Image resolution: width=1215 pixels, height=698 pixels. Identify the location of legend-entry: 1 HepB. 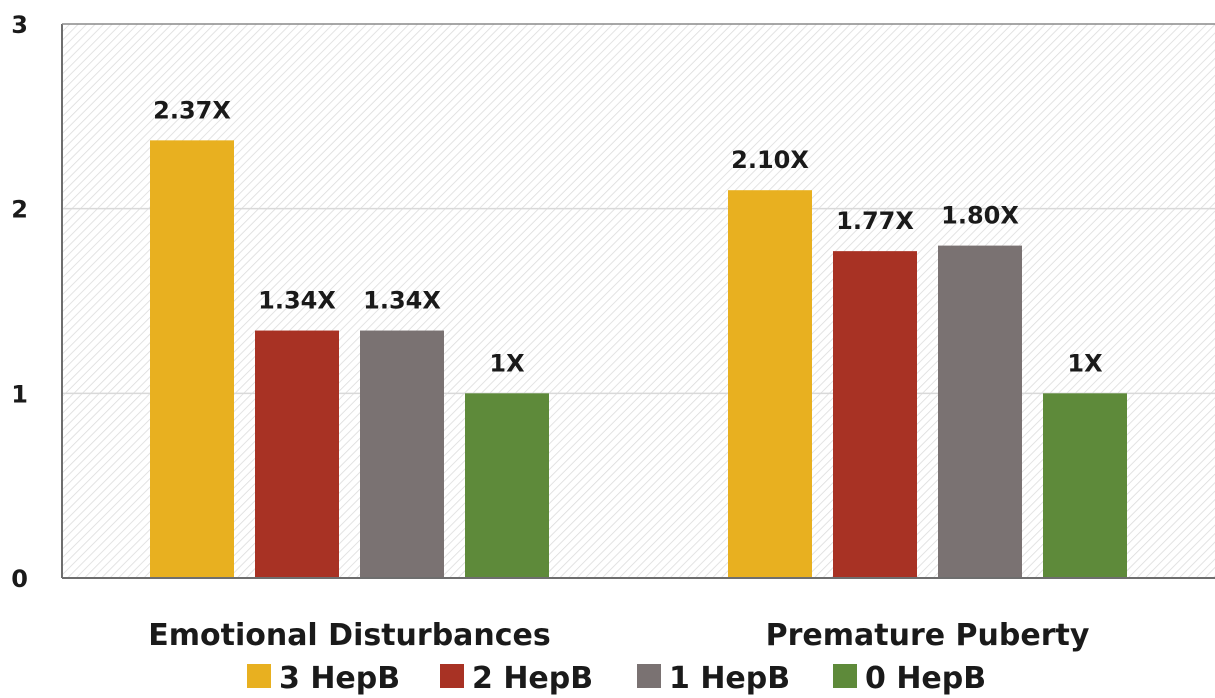
(729, 678).